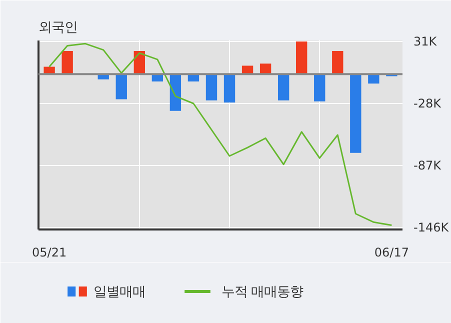  I want to click on y-tick-label: -146K, so click(432, 227).